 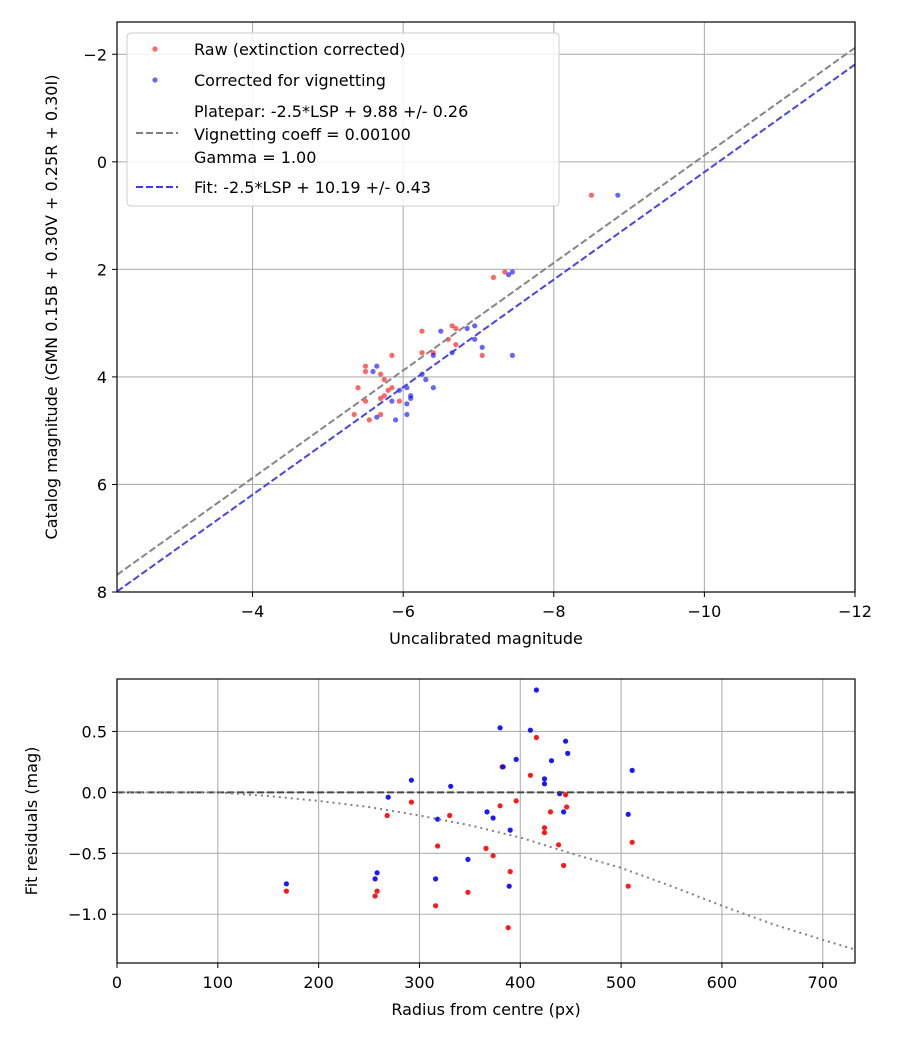 I want to click on x-tick-label: 700, so click(x=822, y=982).